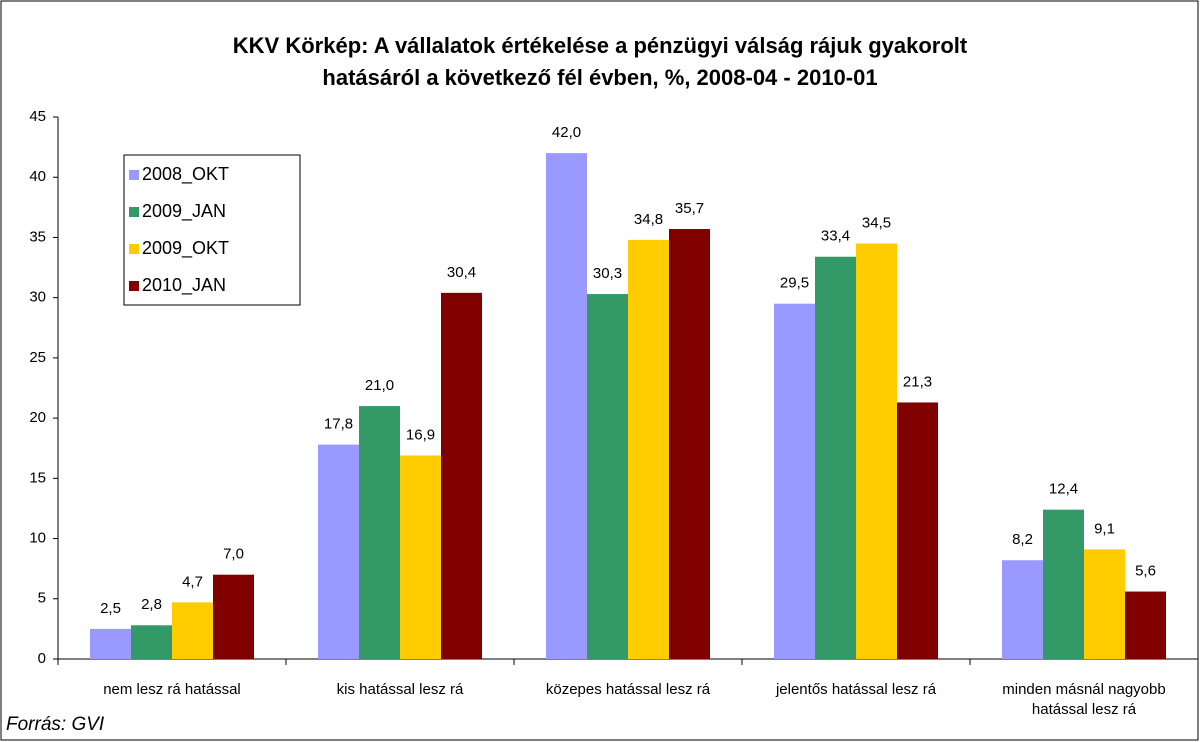  I want to click on legend-label: 2009_OKT, so click(185, 248).